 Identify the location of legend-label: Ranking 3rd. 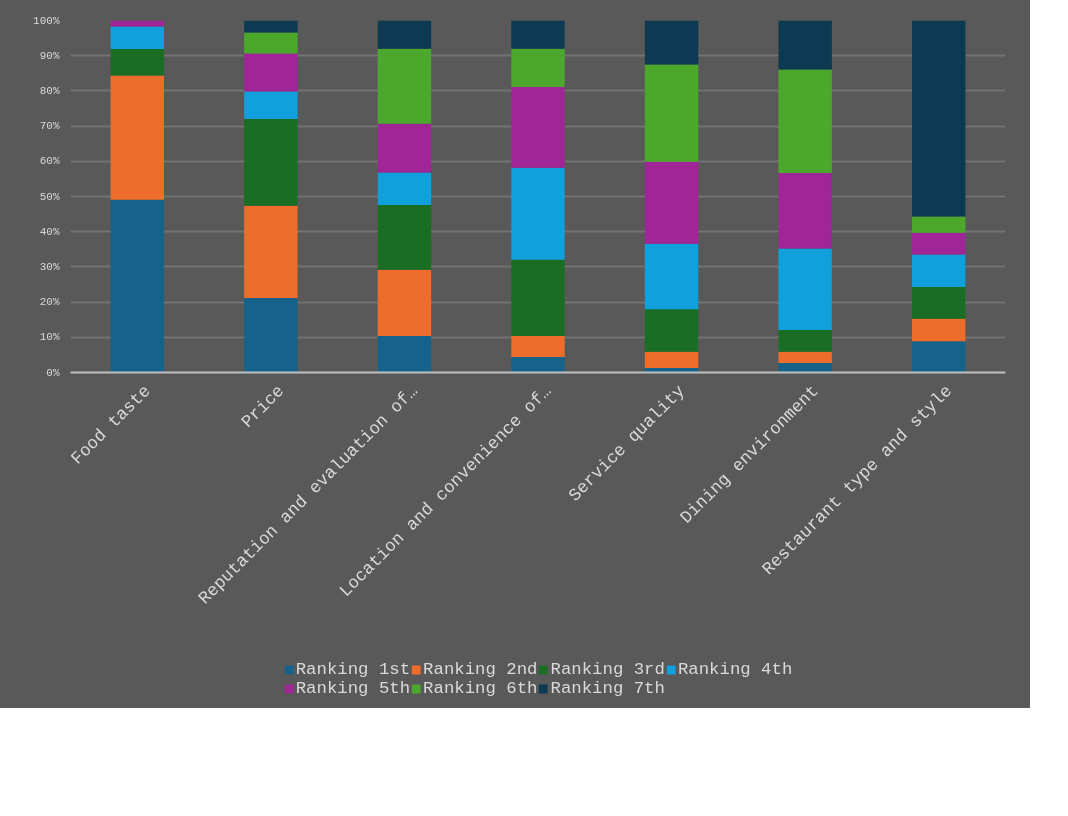
(607, 669).